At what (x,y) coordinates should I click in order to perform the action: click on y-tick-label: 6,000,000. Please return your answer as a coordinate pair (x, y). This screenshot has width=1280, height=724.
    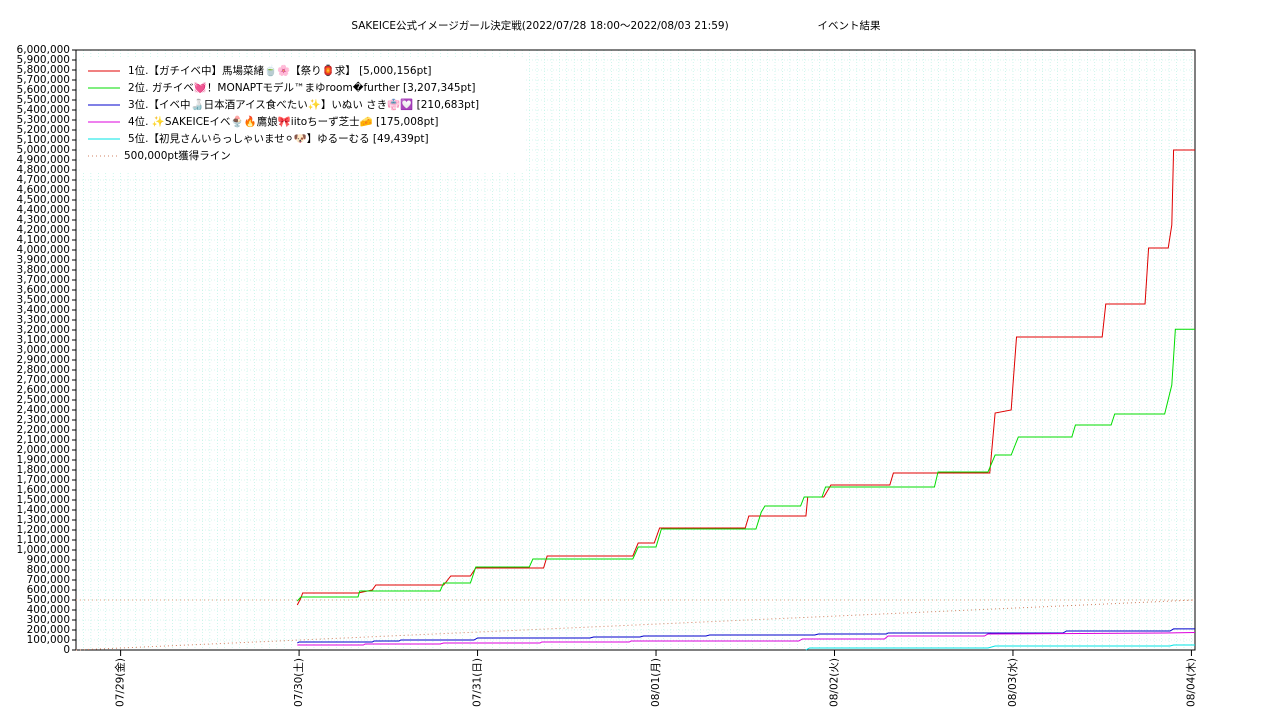
    Looking at the image, I should click on (43, 50).